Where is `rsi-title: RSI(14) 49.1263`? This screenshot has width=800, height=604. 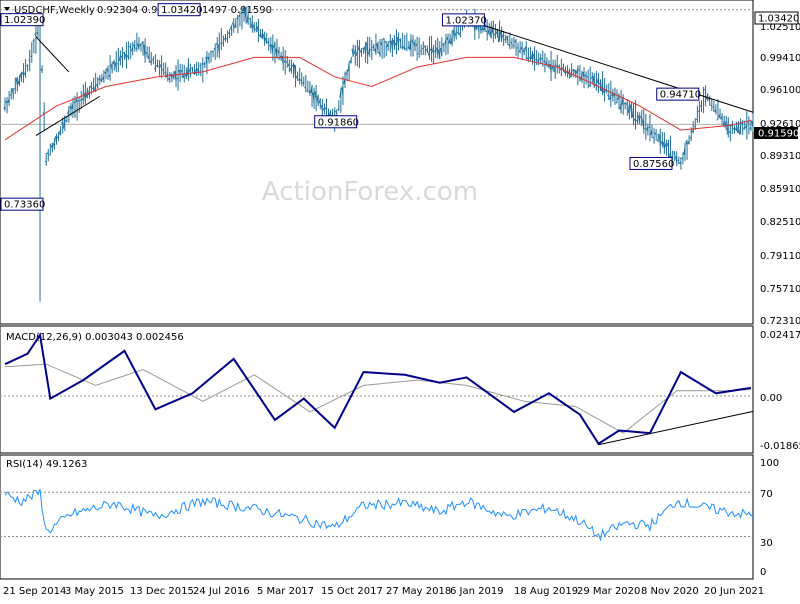
rsi-title: RSI(14) 49.1263 is located at coordinates (46, 464).